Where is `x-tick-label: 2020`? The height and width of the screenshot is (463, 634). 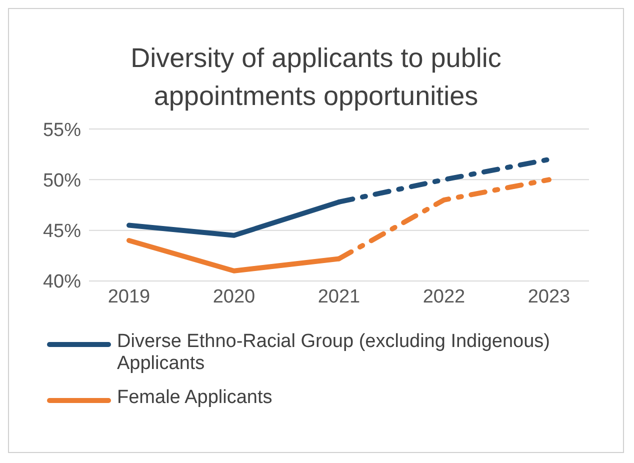
x-tick-label: 2020 is located at coordinates (234, 297).